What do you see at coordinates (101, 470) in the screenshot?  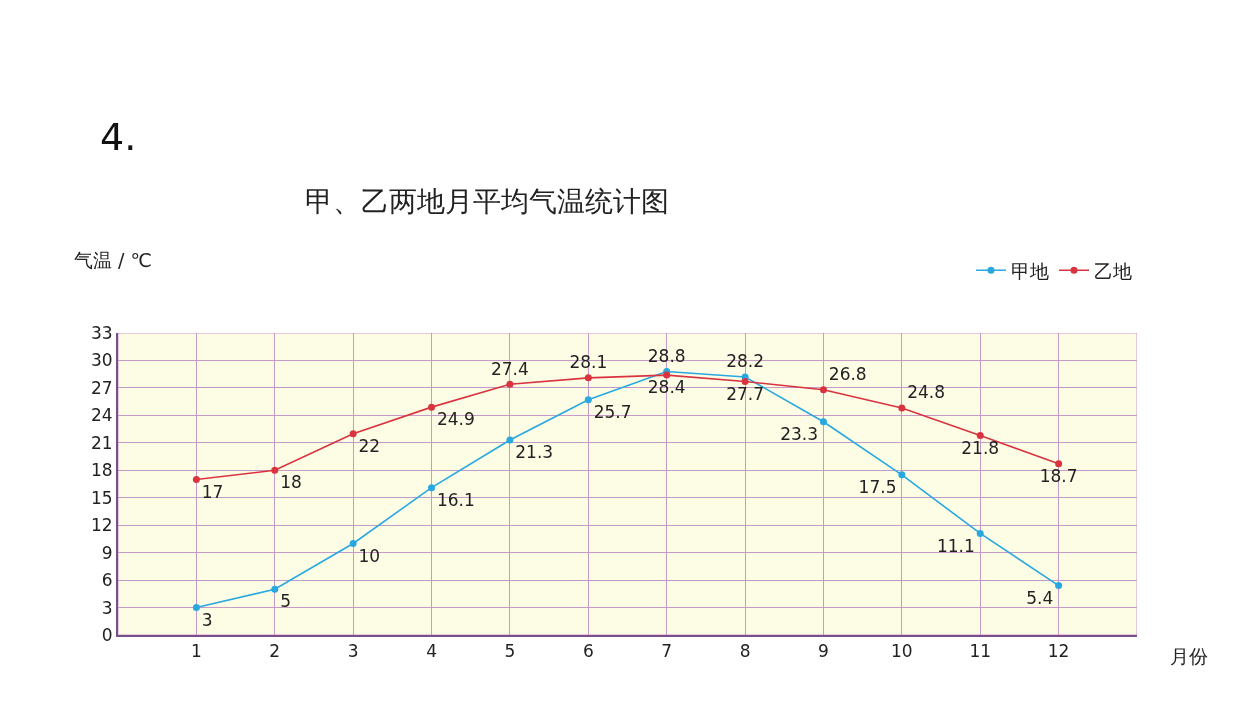 I see `y-tick-label: 18` at bounding box center [101, 470].